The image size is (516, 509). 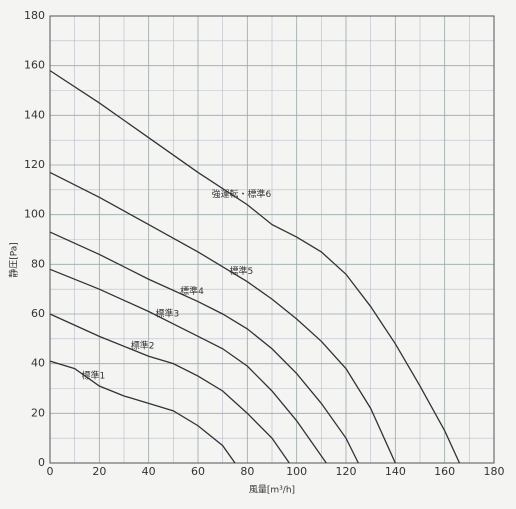 I want to click on x-tick-label: 100, so click(x=296, y=471).